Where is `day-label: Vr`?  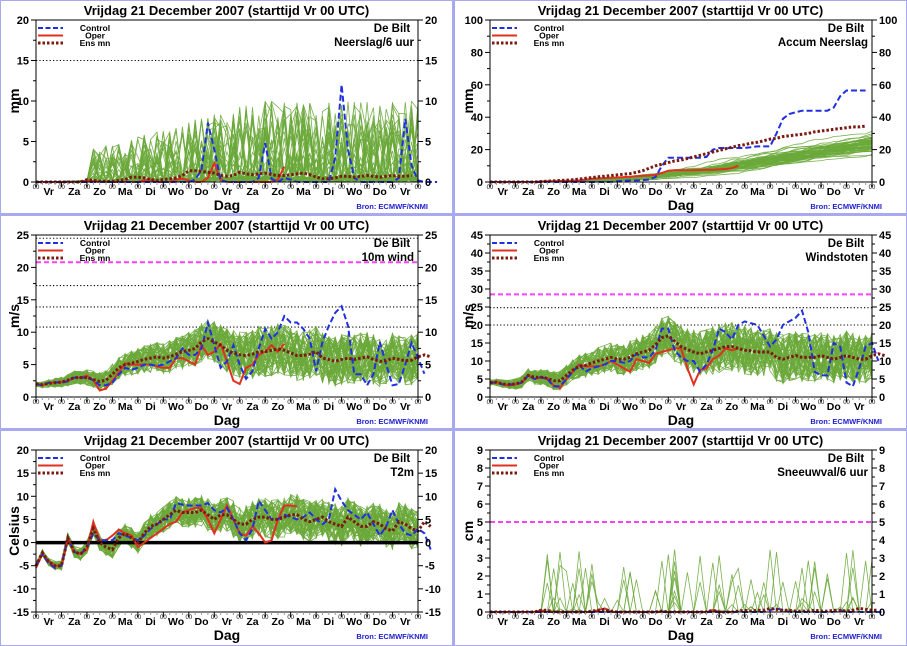 day-label: Vr is located at coordinates (405, 407).